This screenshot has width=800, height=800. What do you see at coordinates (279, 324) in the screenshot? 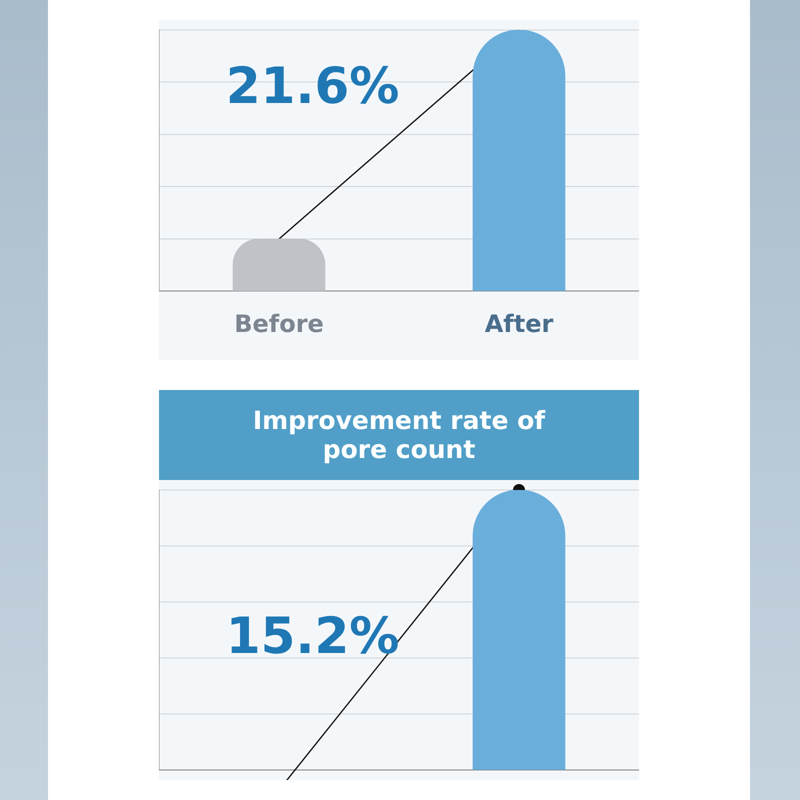
I see `x-tick-label: Before` at bounding box center [279, 324].